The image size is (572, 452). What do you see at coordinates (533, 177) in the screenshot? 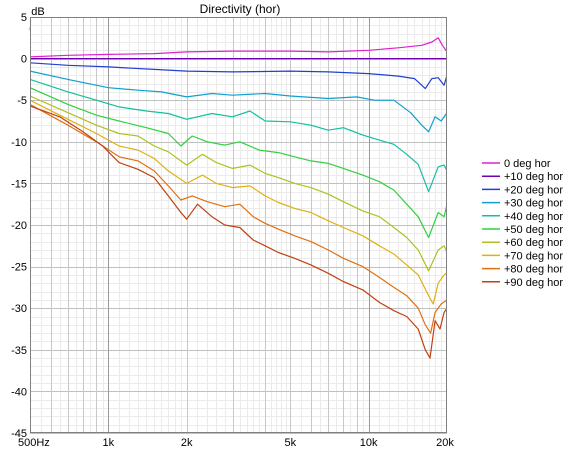
I see `legend-label: +10 deg hor` at bounding box center [533, 177].